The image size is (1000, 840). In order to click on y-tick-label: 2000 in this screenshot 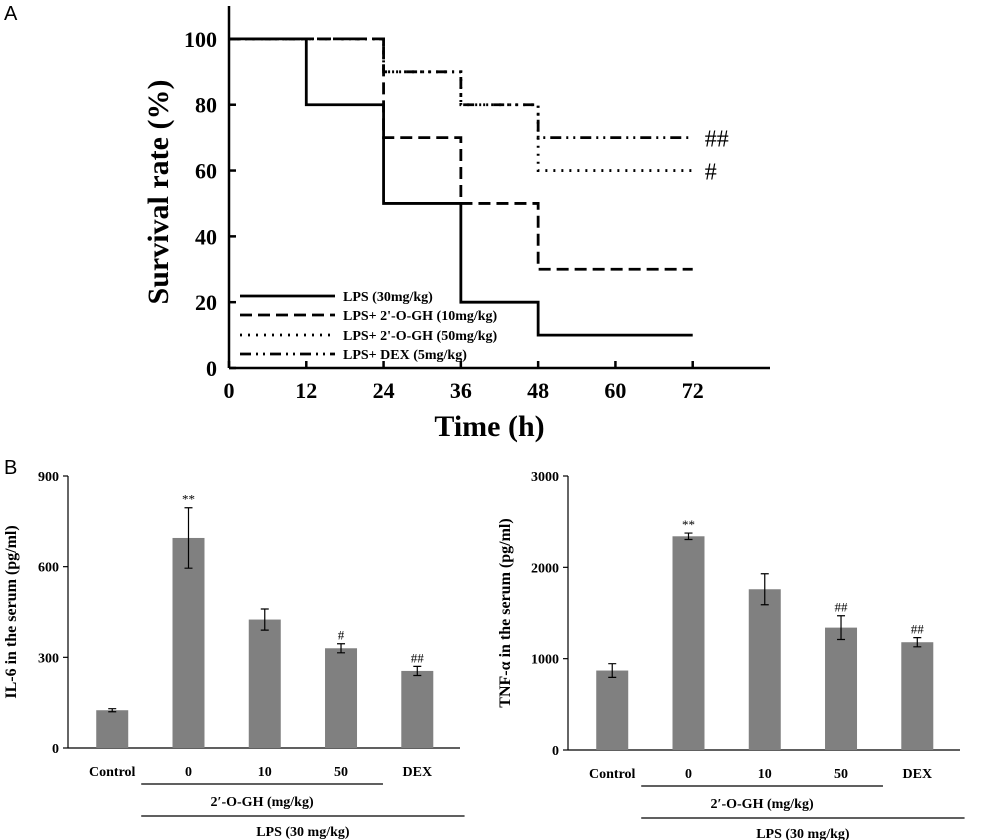, I will do `click(545, 568)`.